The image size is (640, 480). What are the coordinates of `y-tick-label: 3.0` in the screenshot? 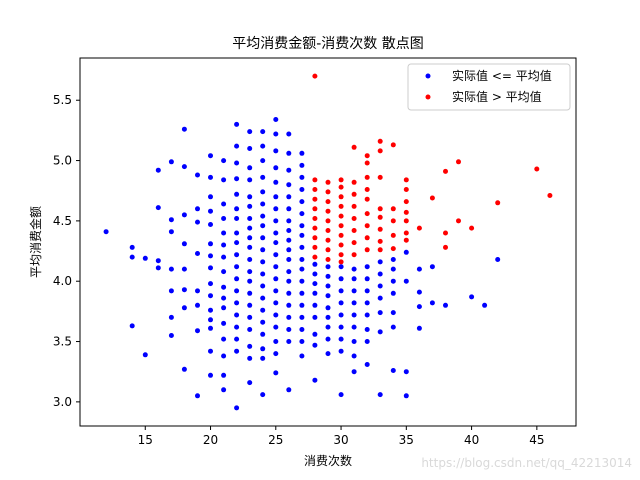 It's located at (62, 402).